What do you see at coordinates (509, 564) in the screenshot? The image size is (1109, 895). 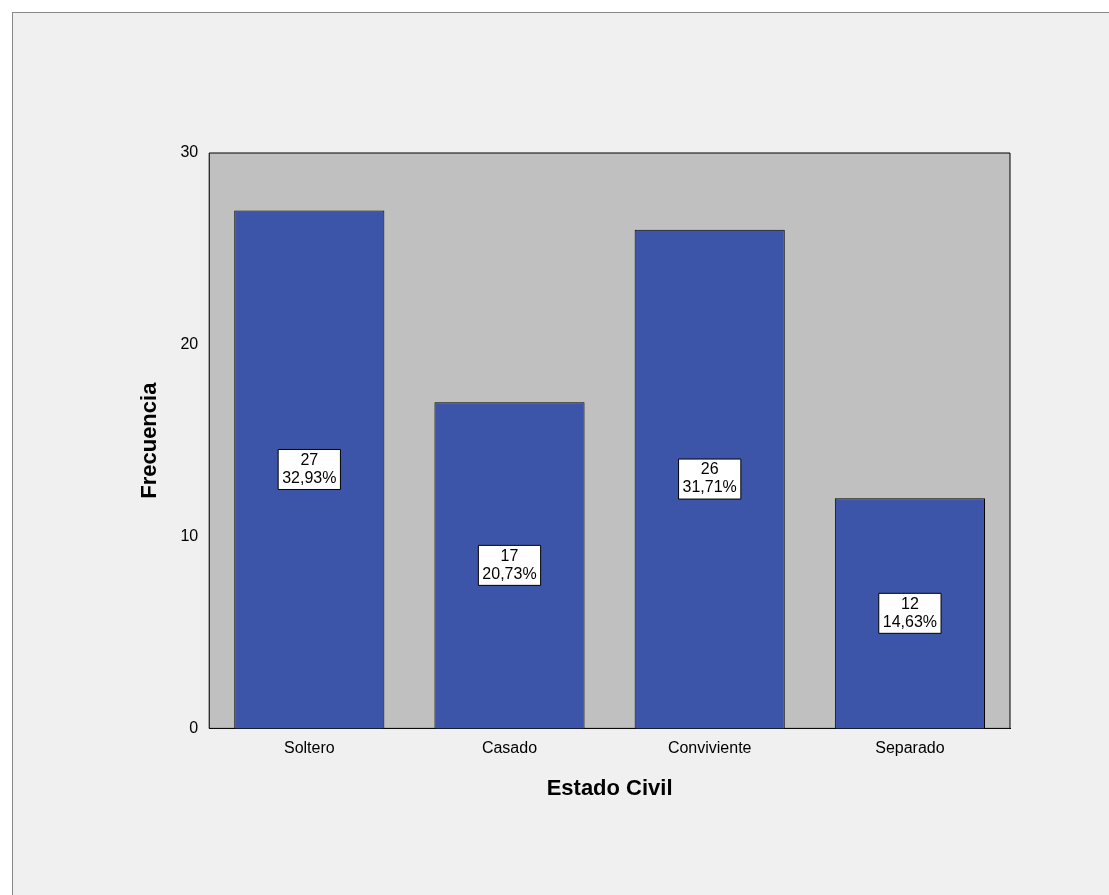 I see `data-label: 17 20,73%` at bounding box center [509, 564].